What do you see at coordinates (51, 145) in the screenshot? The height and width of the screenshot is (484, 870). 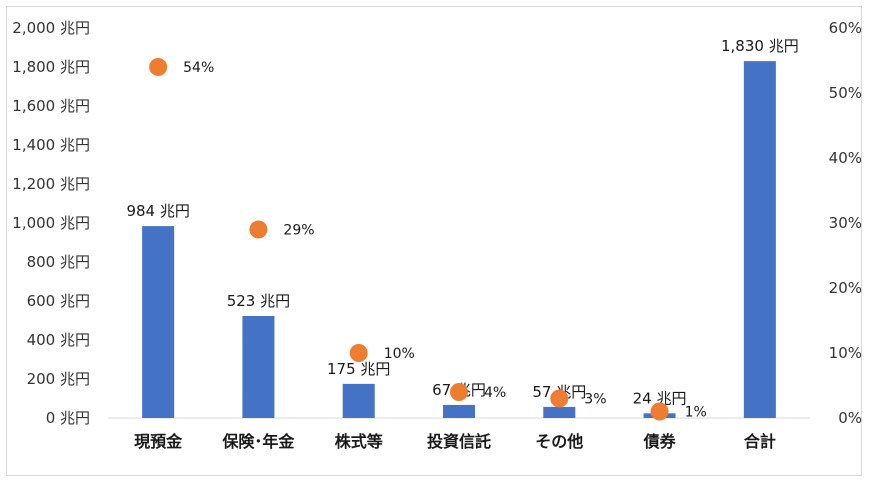 I see `left-axis-tick-label: 1,400 兆円` at bounding box center [51, 145].